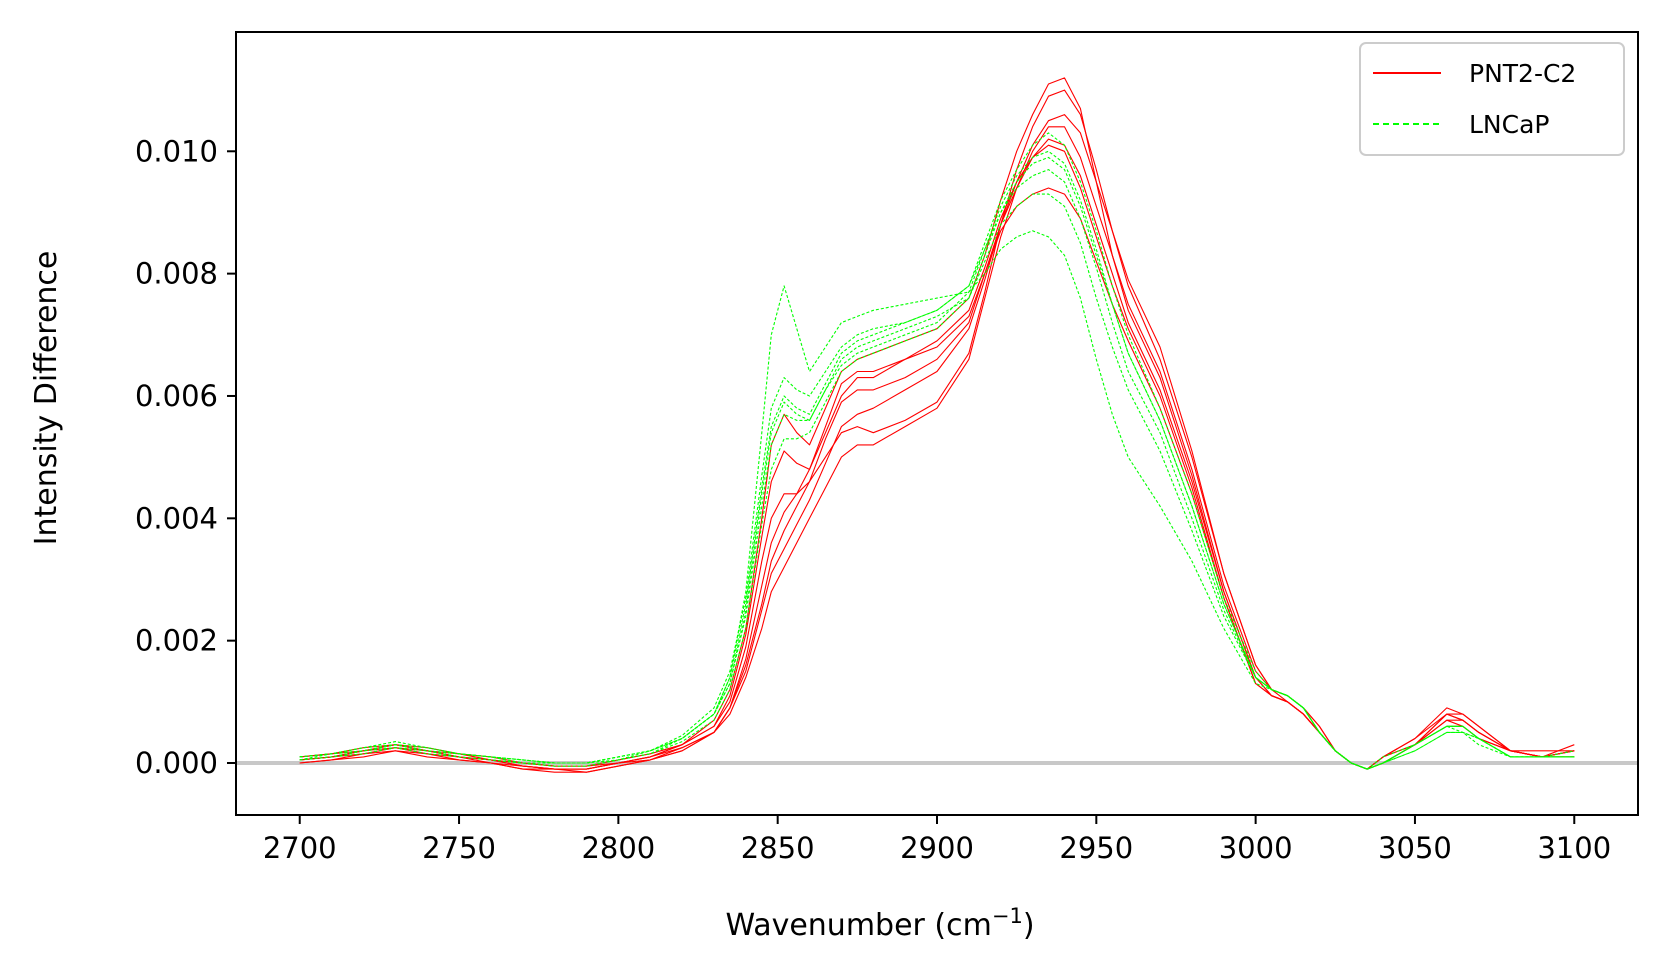  I want to click on x-tick-label: 2900, so click(937, 848).